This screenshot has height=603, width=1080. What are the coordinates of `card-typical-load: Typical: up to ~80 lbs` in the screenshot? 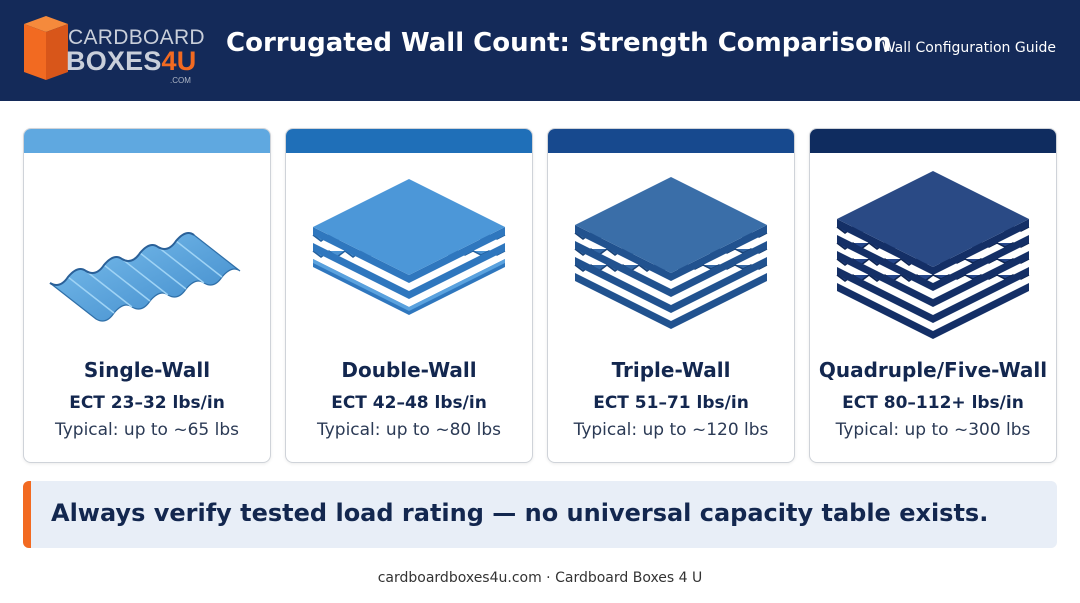 It's located at (409, 430).